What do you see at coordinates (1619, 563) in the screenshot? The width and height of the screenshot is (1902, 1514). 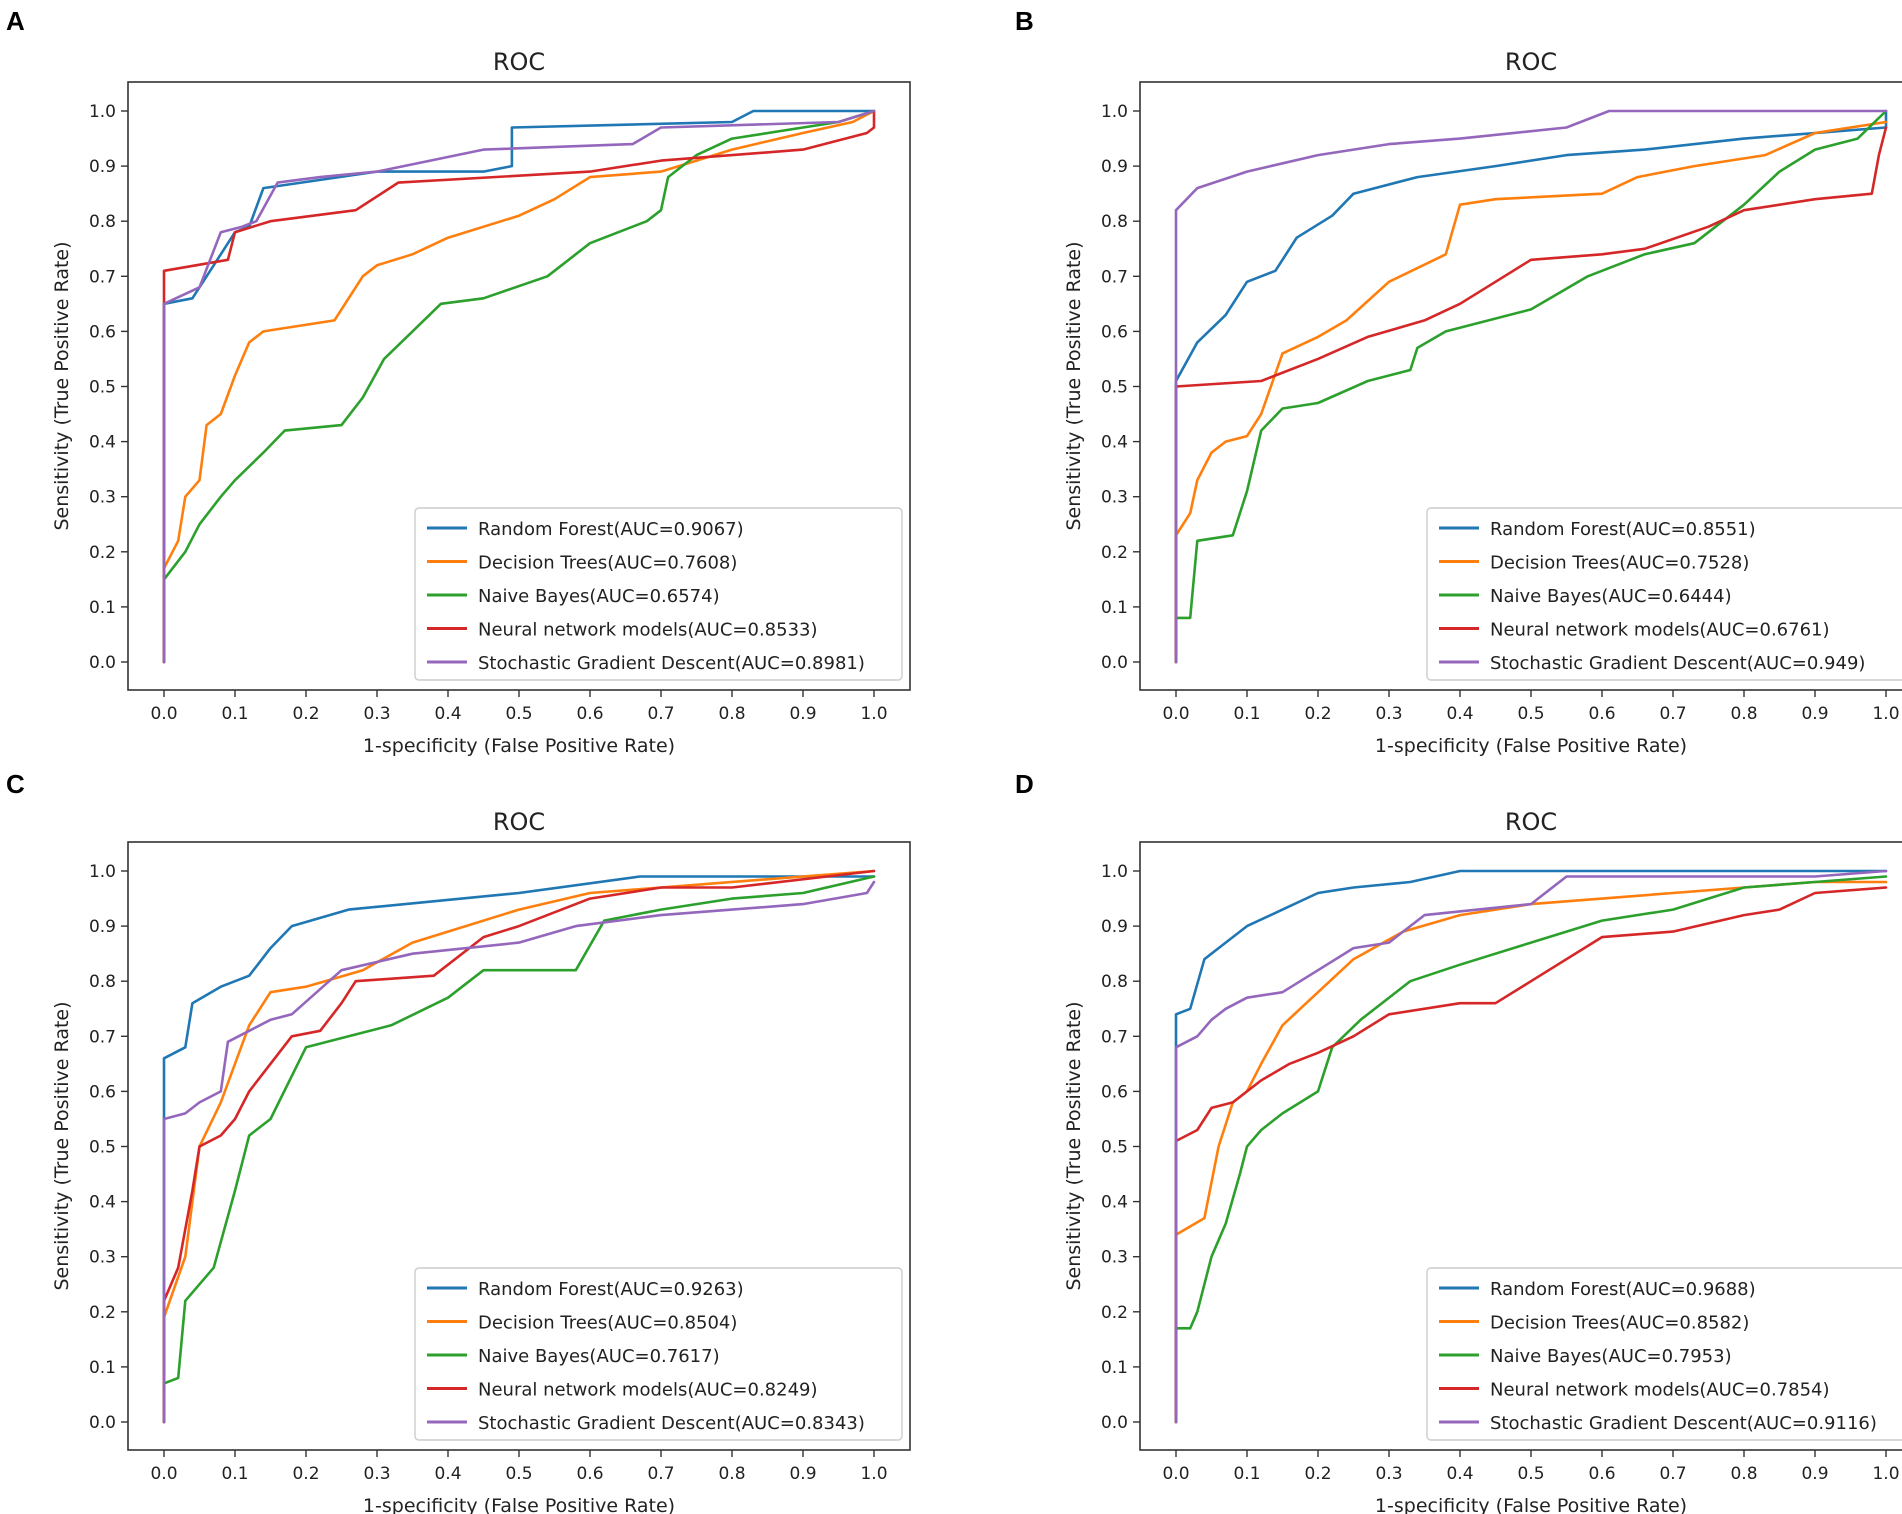 I see `legend-label-2: Decision Trees(AUC=0.7528)` at bounding box center [1619, 563].